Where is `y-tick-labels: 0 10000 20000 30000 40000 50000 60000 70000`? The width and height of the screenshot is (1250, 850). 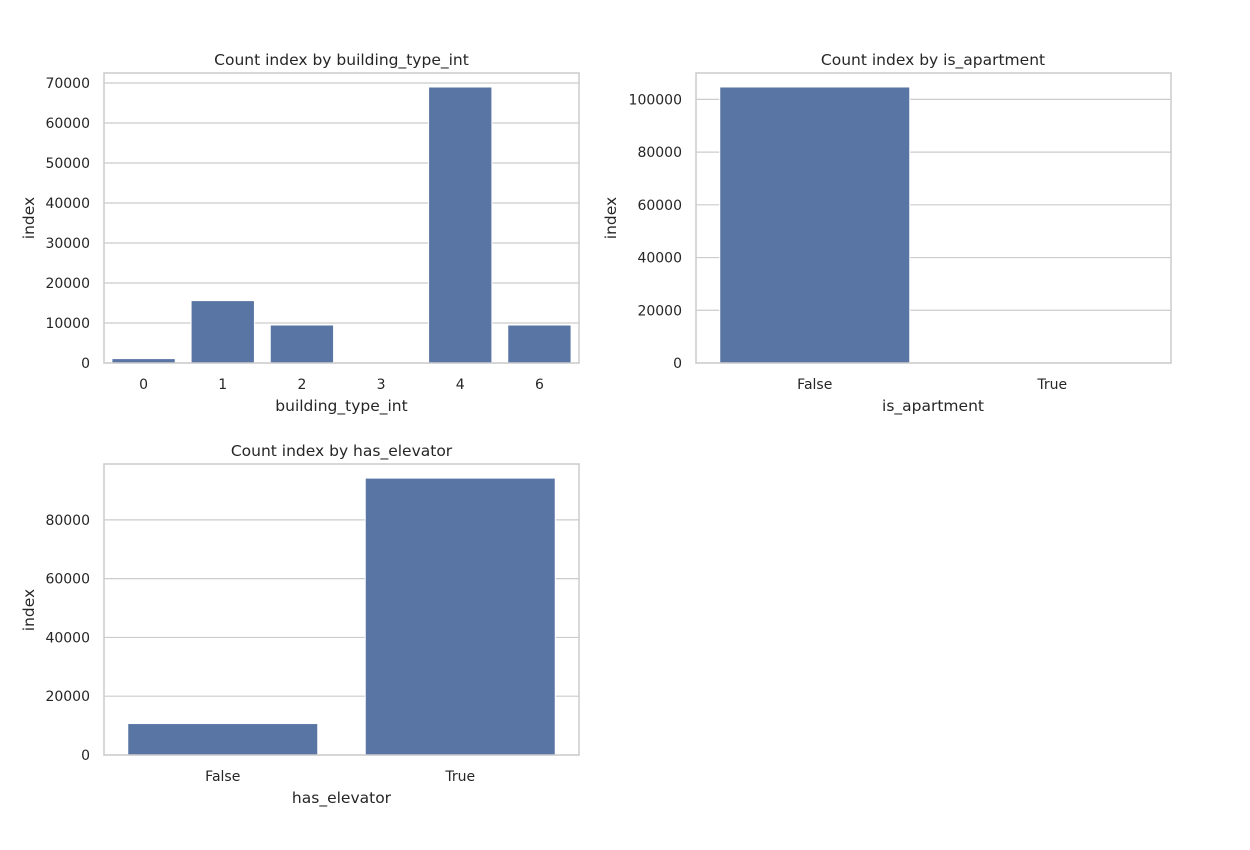 y-tick-labels: 0 10000 20000 30000 40000 50000 60000 70000 is located at coordinates (67, 224).